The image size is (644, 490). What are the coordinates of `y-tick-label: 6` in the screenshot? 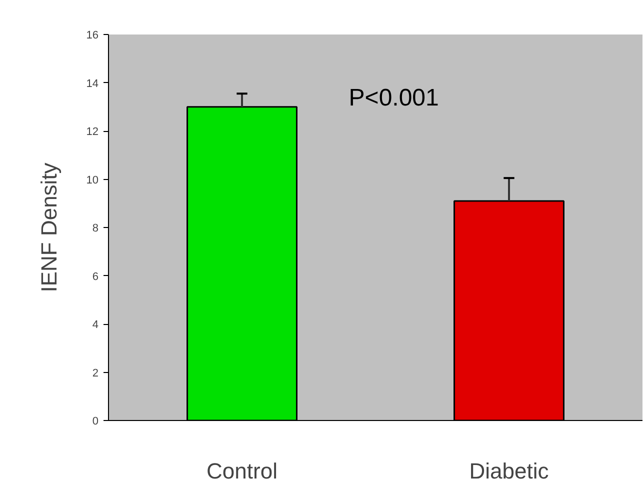 It's located at (95, 276).